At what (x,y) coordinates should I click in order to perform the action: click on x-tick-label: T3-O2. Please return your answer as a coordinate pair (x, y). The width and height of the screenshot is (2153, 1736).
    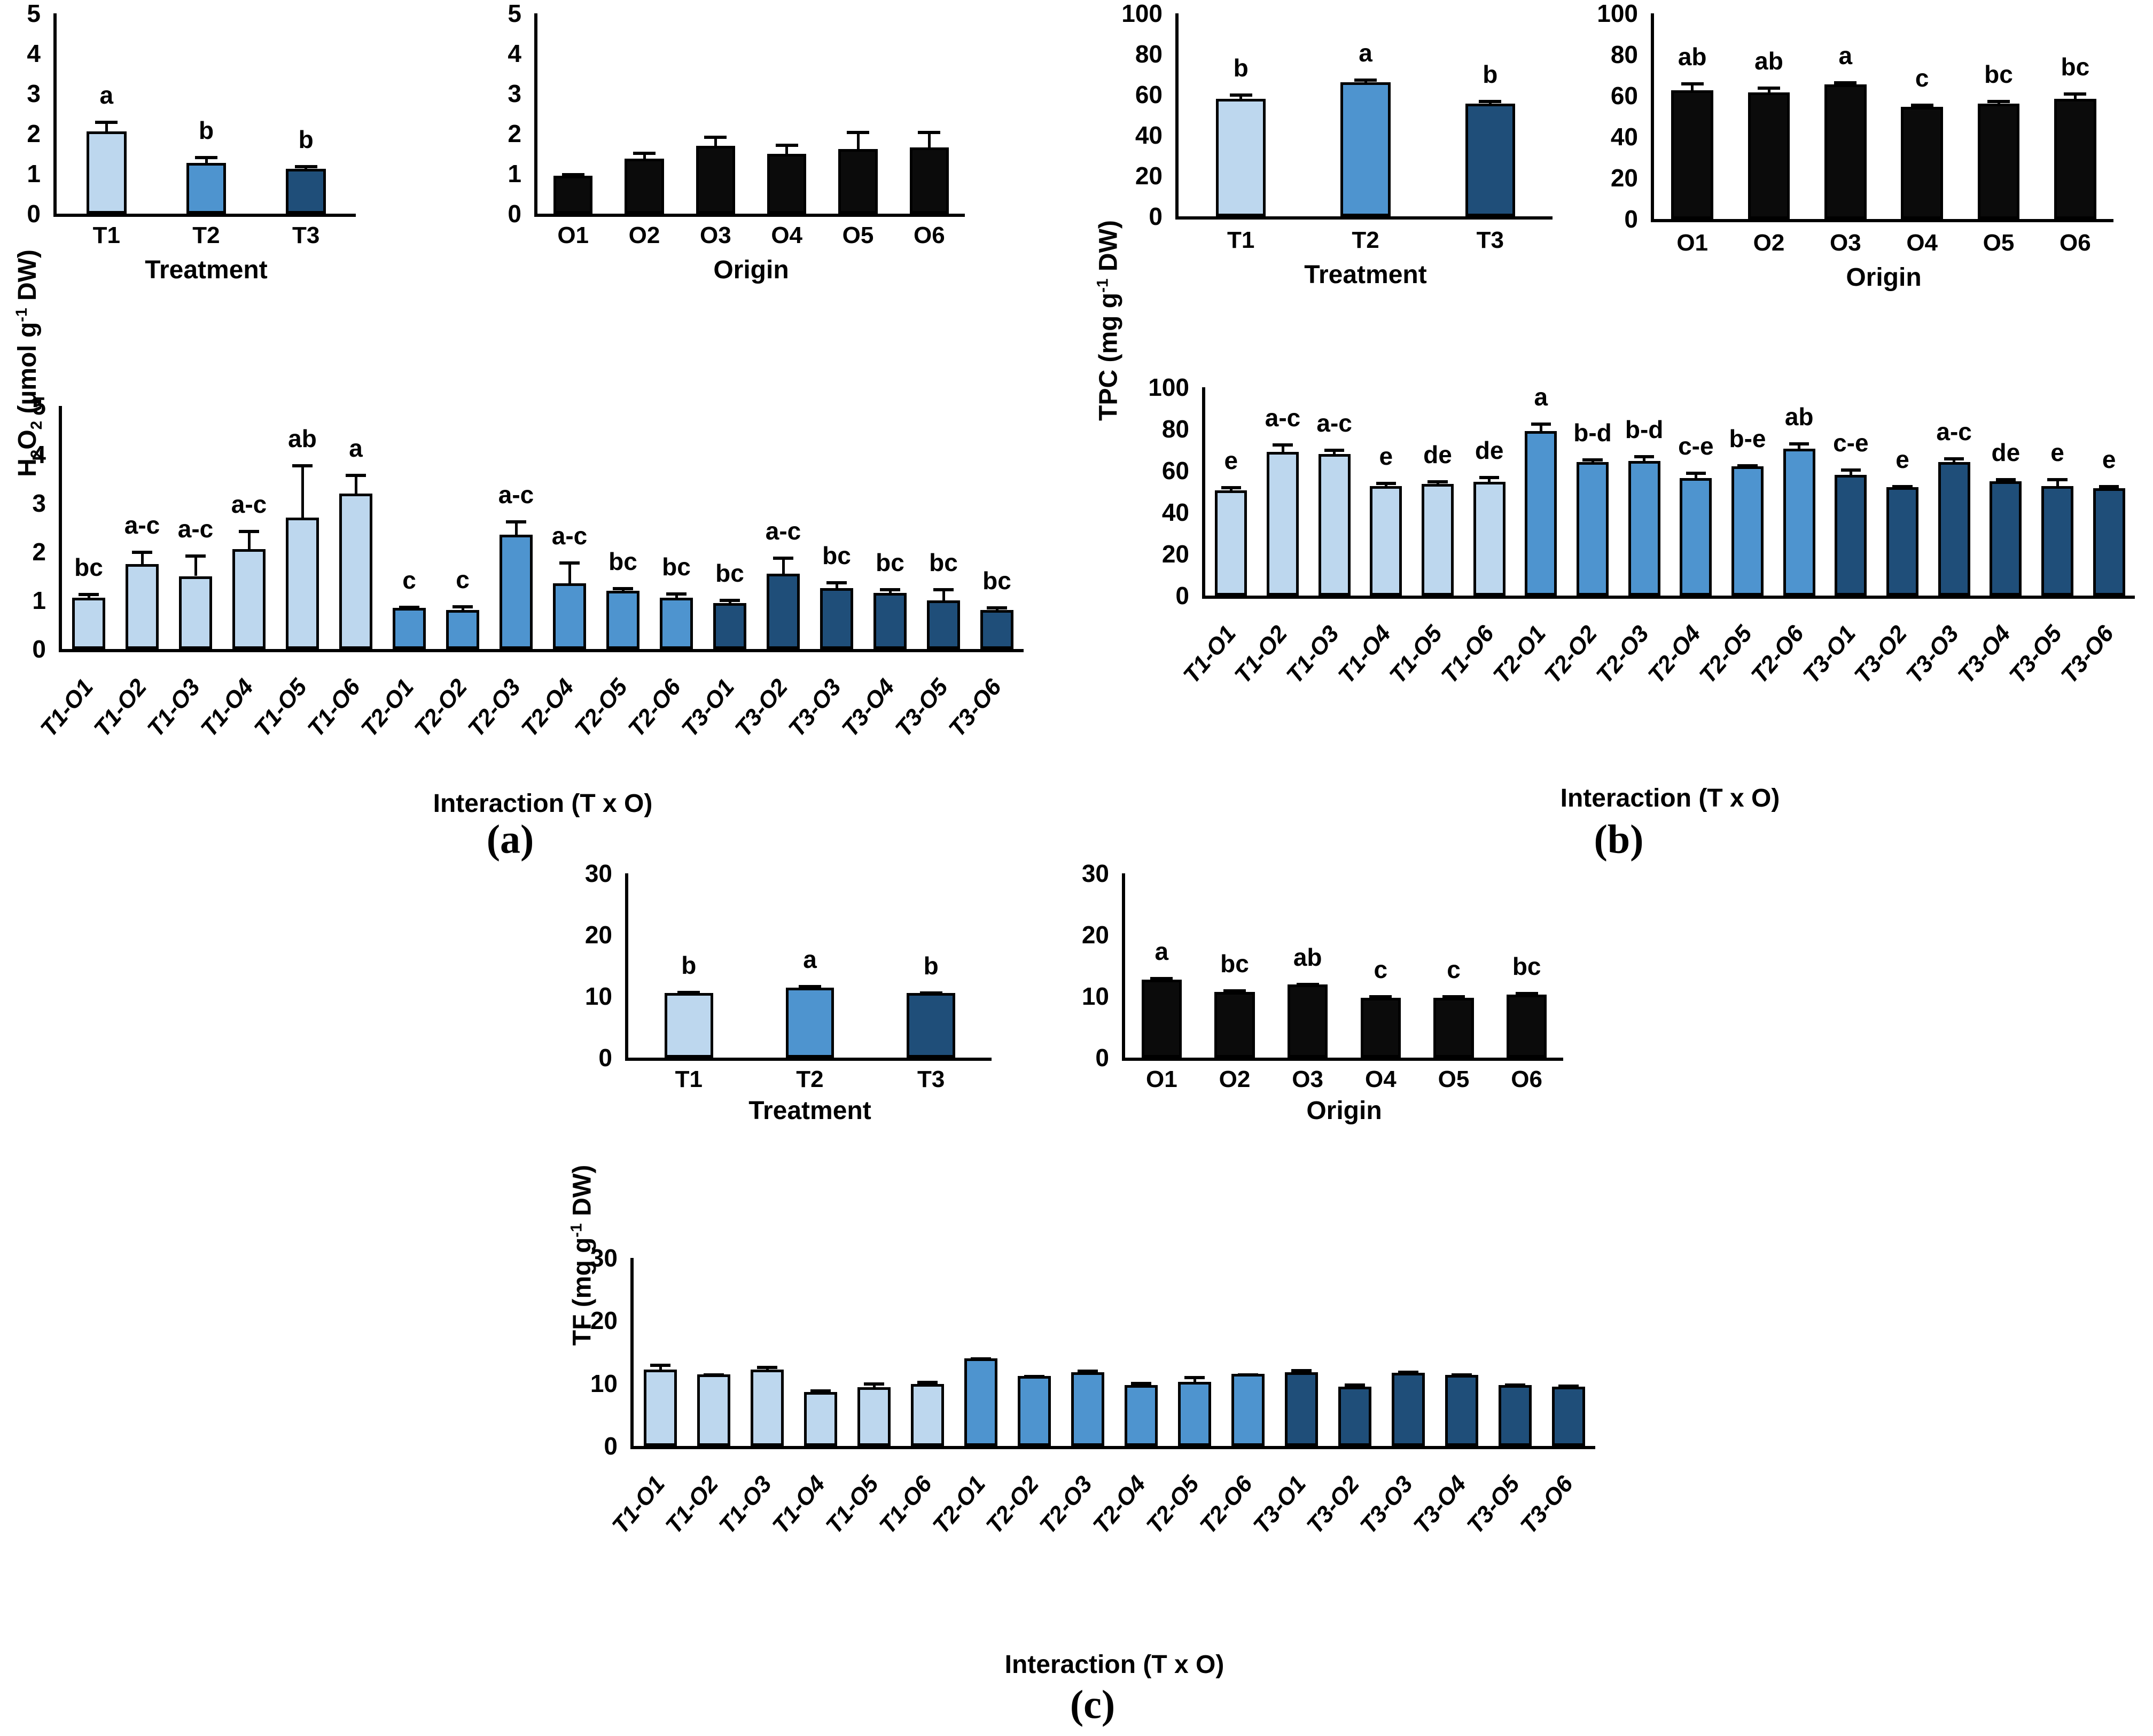
    Looking at the image, I should click on (1881, 655).